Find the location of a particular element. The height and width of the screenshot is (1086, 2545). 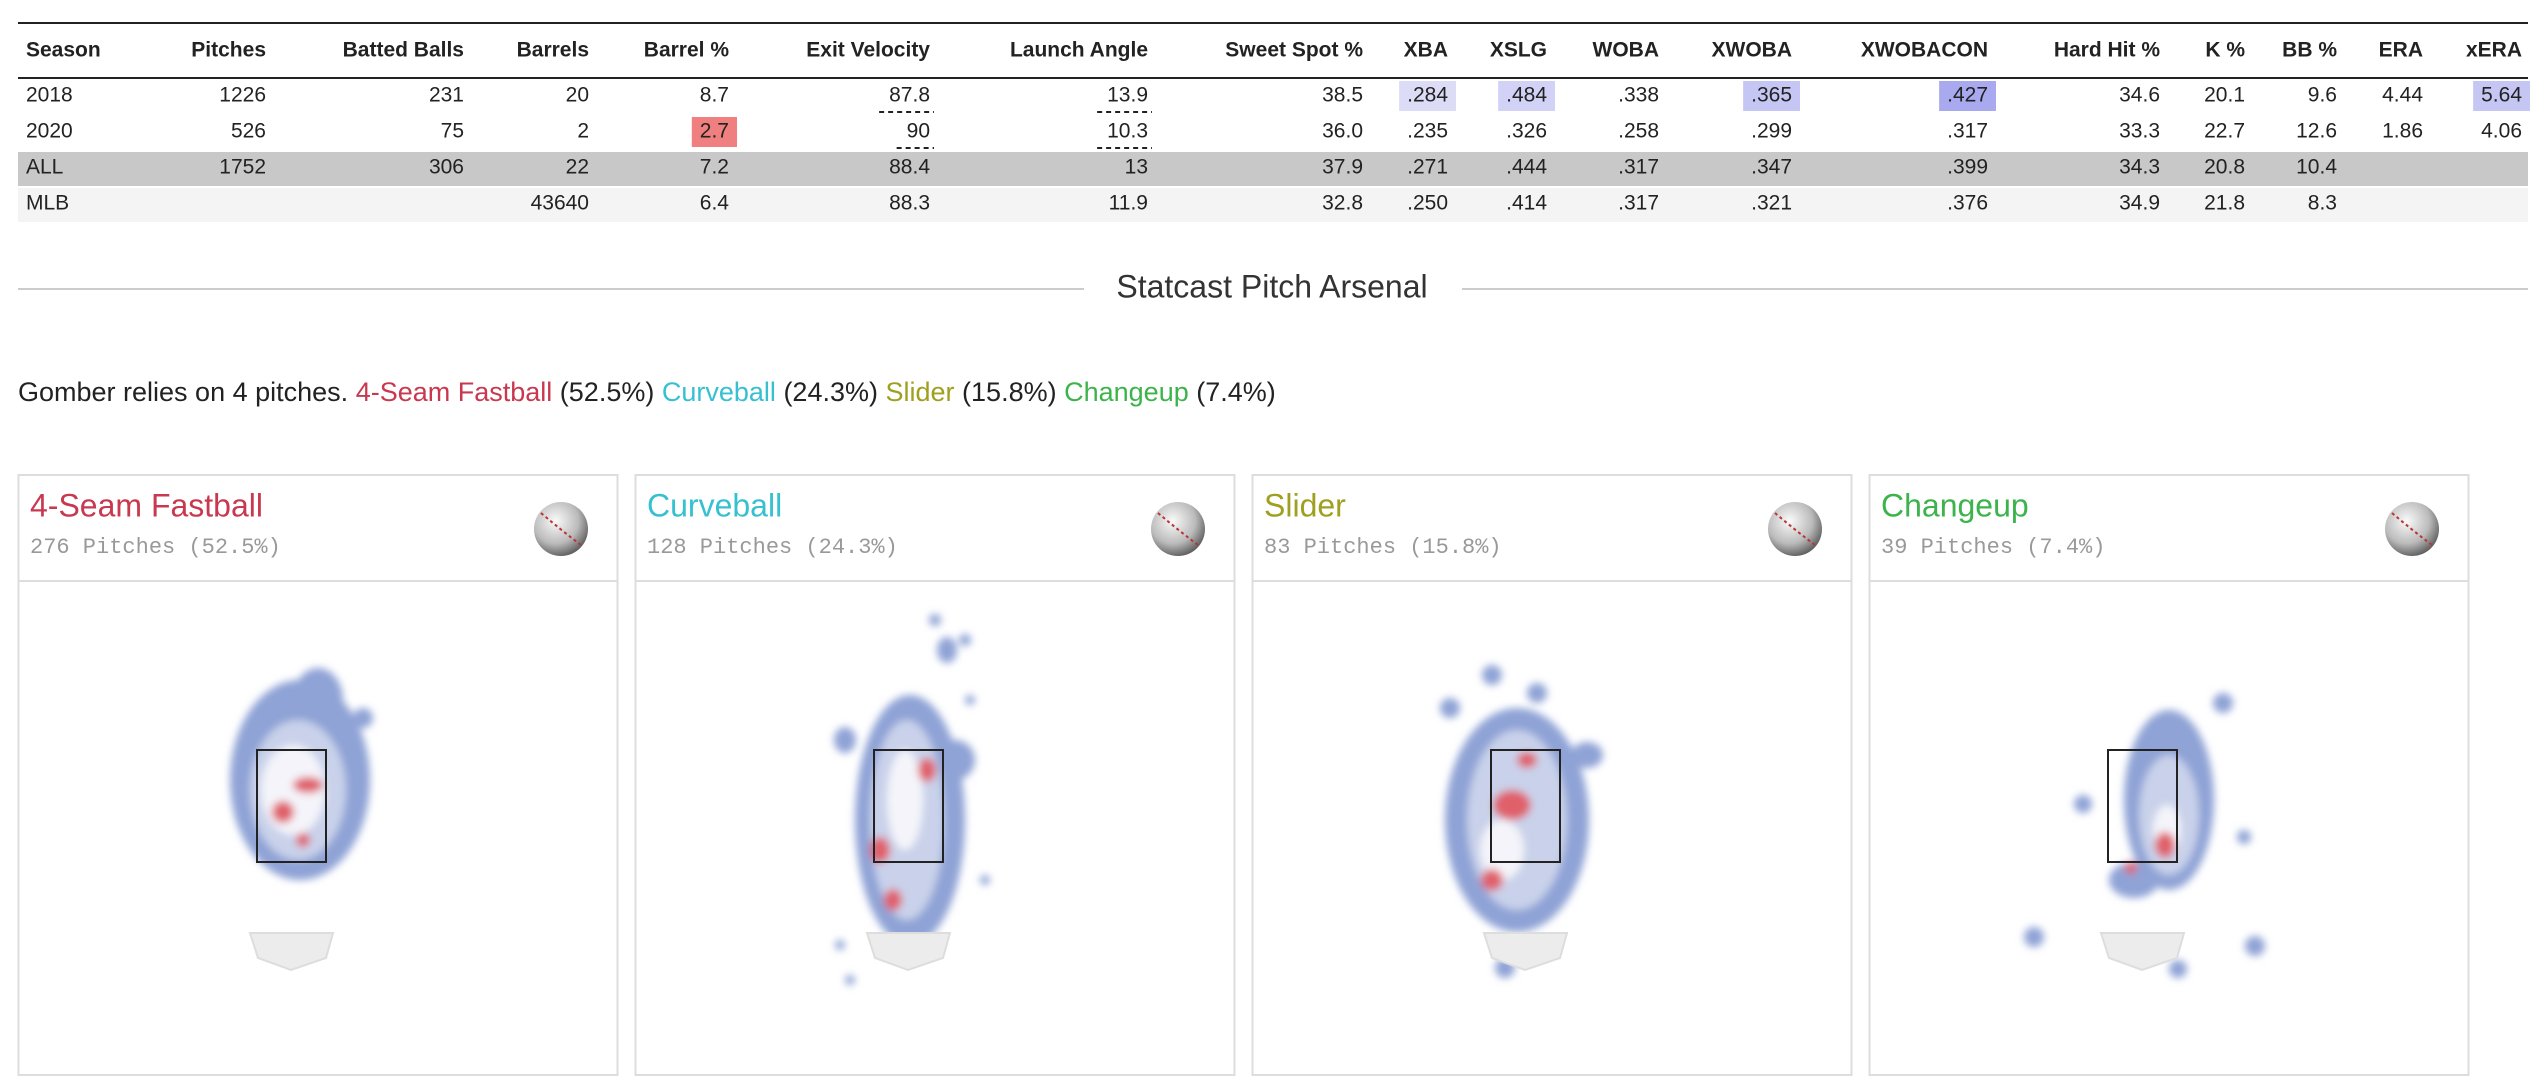

card-title: 4-Seam Fastball is located at coordinates (146, 505).